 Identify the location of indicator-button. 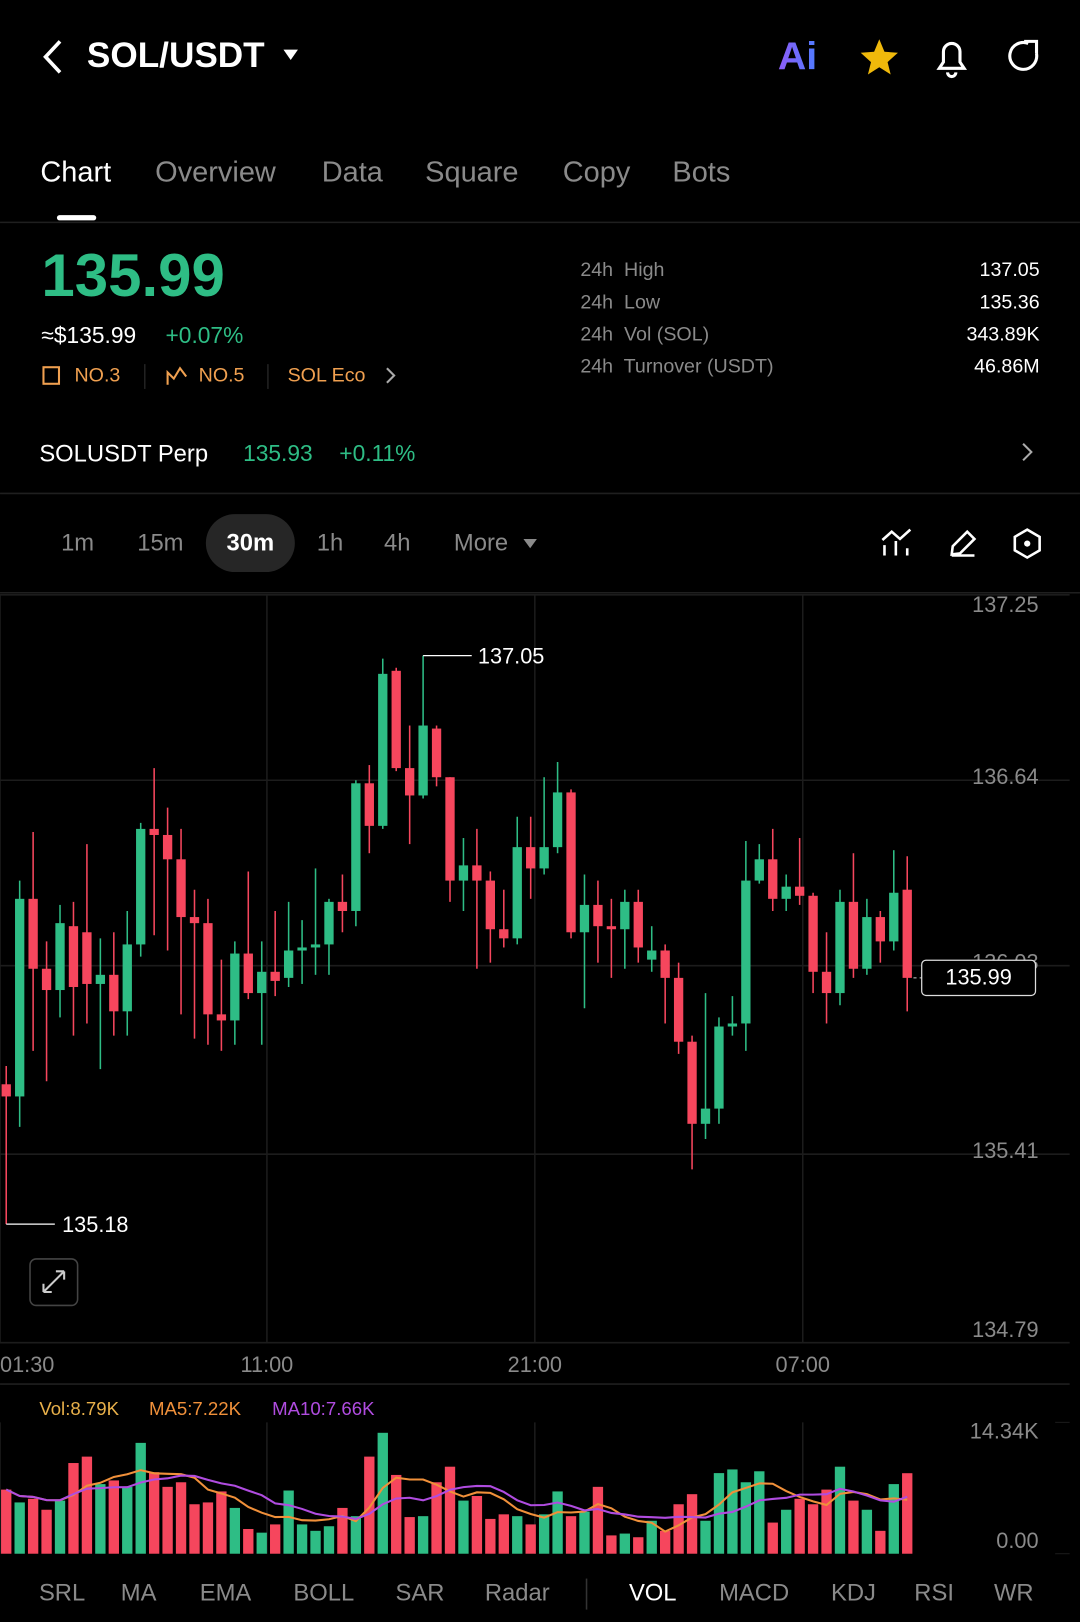
(896, 542).